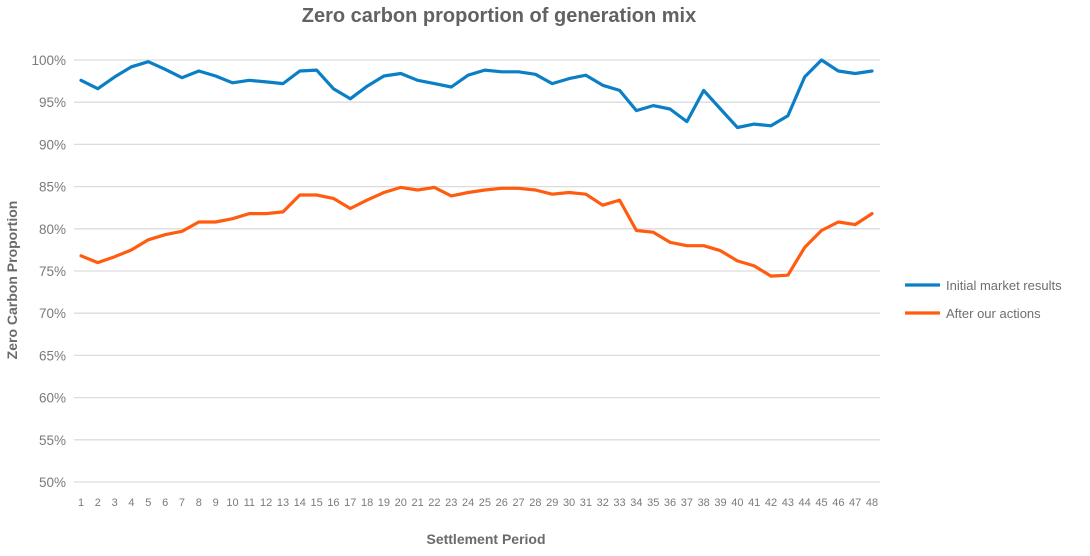  Describe the element at coordinates (52, 313) in the screenshot. I see `y-tick-label: 70%` at that location.